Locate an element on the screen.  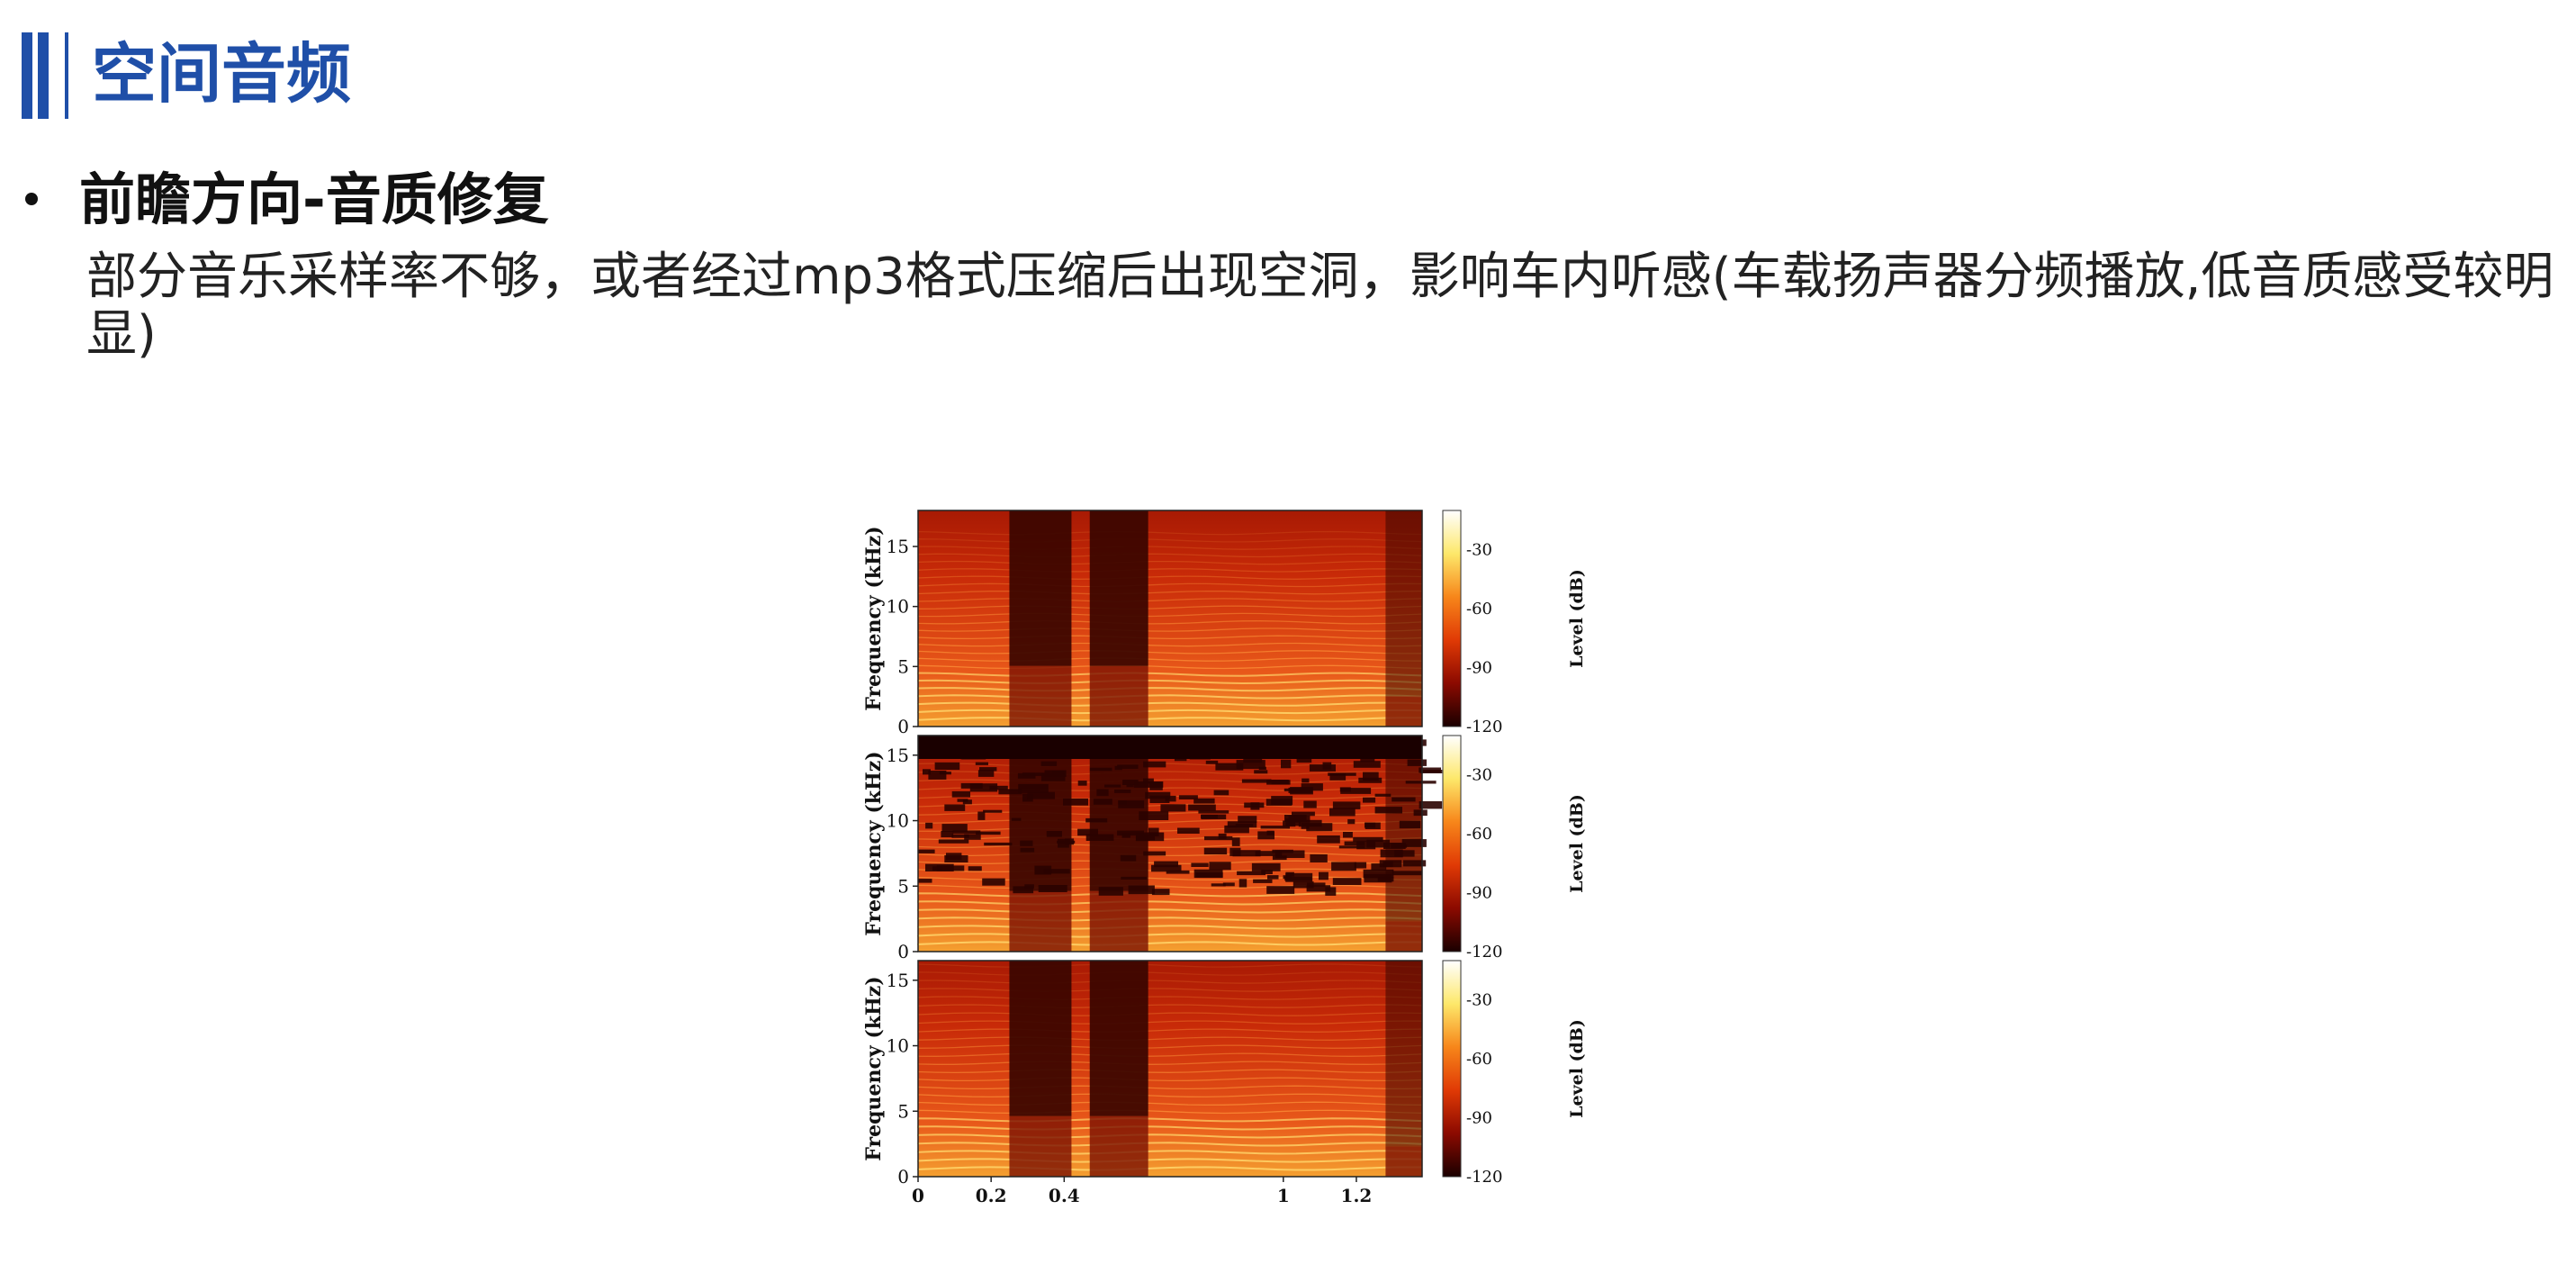
y-tick-label: 10 is located at coordinates (898, 1046).